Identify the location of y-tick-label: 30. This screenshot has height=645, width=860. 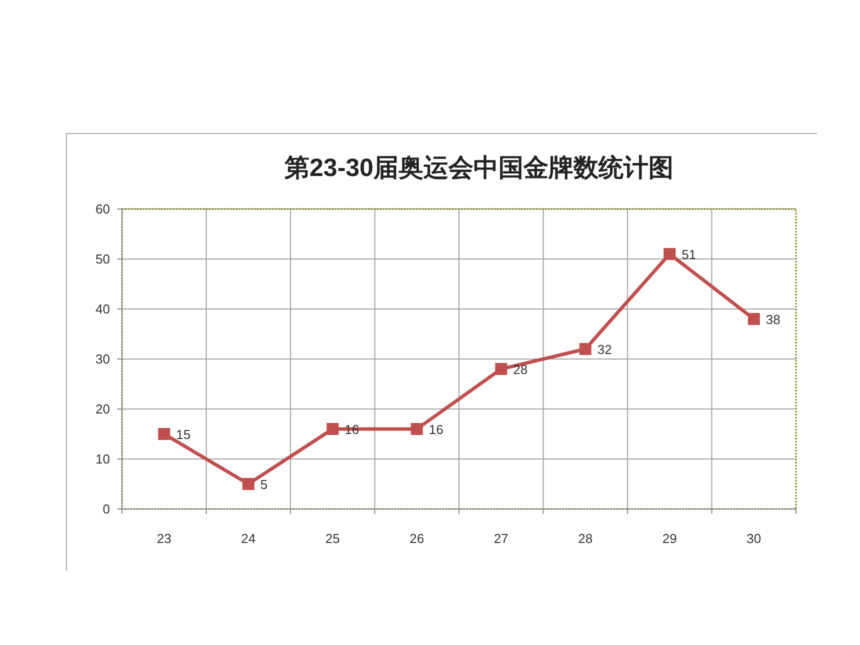
(103, 359).